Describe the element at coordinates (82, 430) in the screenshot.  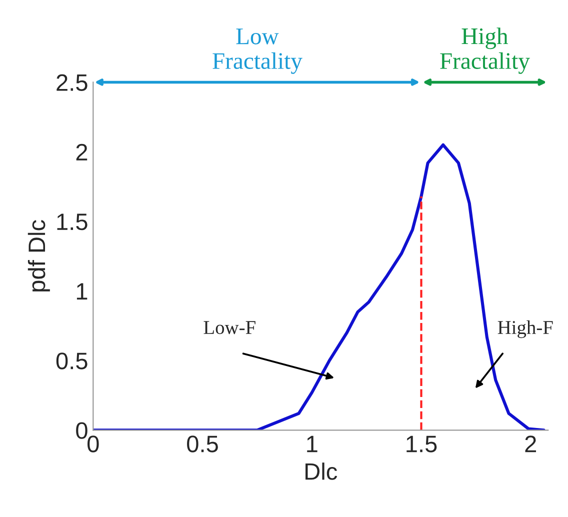
I see `y-tick-label: 0` at that location.